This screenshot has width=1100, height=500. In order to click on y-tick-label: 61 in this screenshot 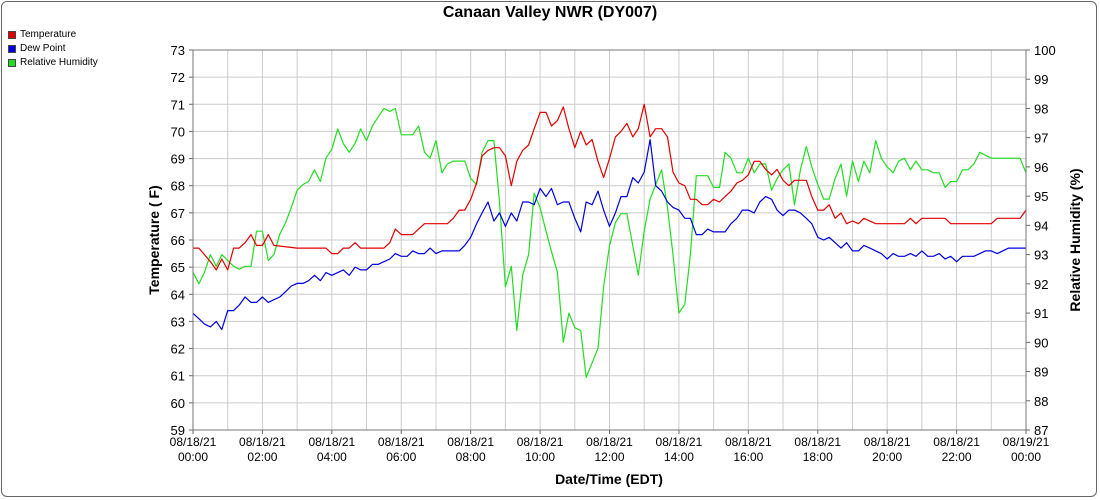, I will do `click(178, 376)`.